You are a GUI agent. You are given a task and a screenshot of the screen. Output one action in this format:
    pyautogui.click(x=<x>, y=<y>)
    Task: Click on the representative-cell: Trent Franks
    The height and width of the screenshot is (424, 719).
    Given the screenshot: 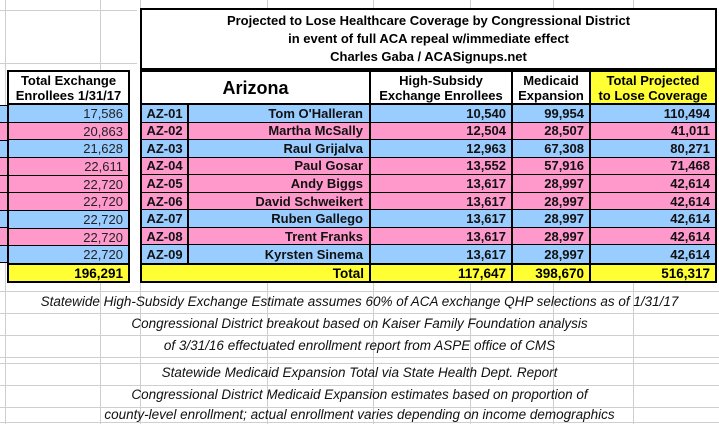 What is the action you would take?
    pyautogui.click(x=278, y=236)
    